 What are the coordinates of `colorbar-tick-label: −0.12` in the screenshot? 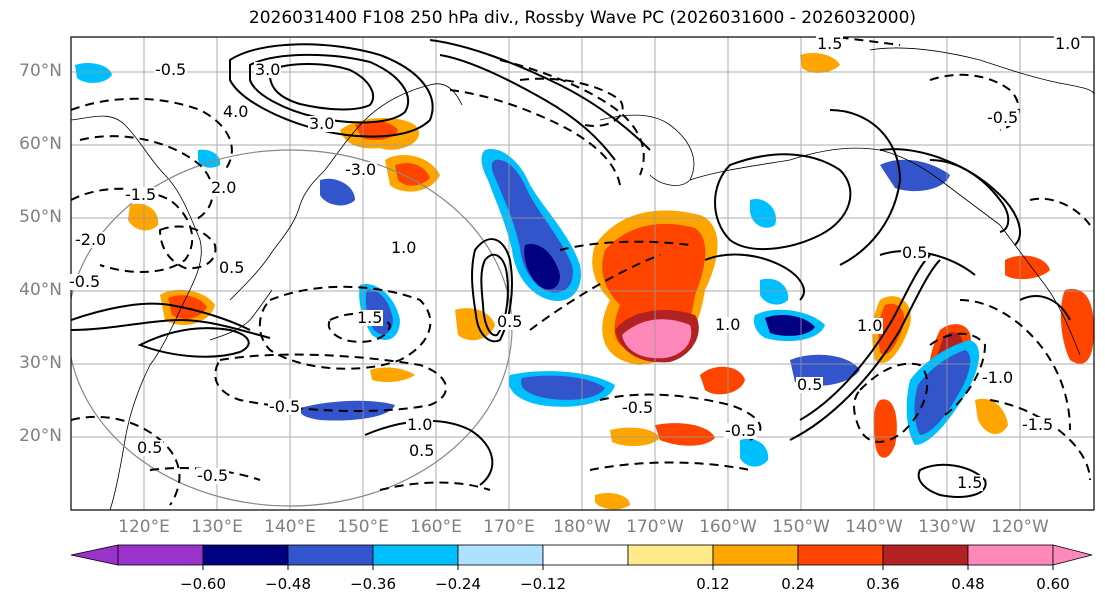 It's located at (543, 584).